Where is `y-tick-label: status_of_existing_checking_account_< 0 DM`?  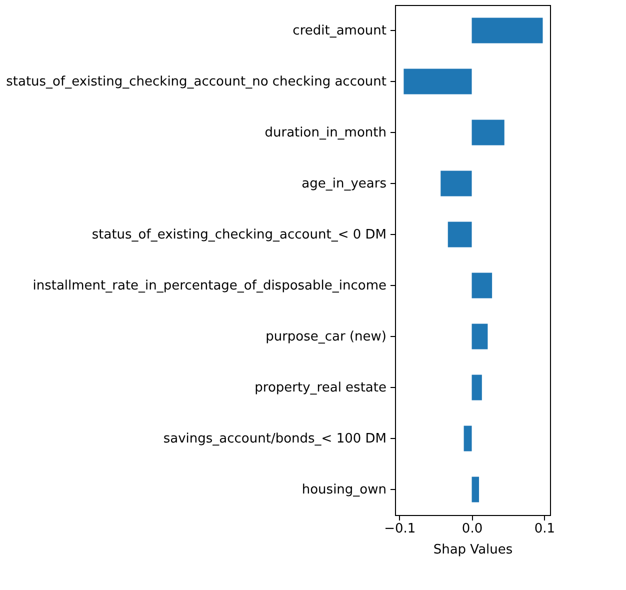
y-tick-label: status_of_existing_checking_account_< 0 DM is located at coordinates (239, 235).